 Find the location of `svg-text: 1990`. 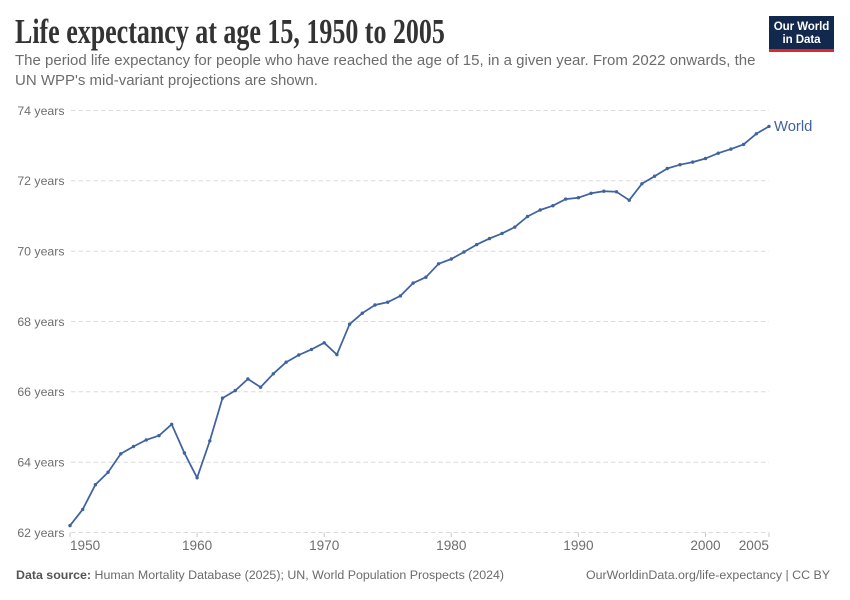

svg-text: 1990 is located at coordinates (578, 545).